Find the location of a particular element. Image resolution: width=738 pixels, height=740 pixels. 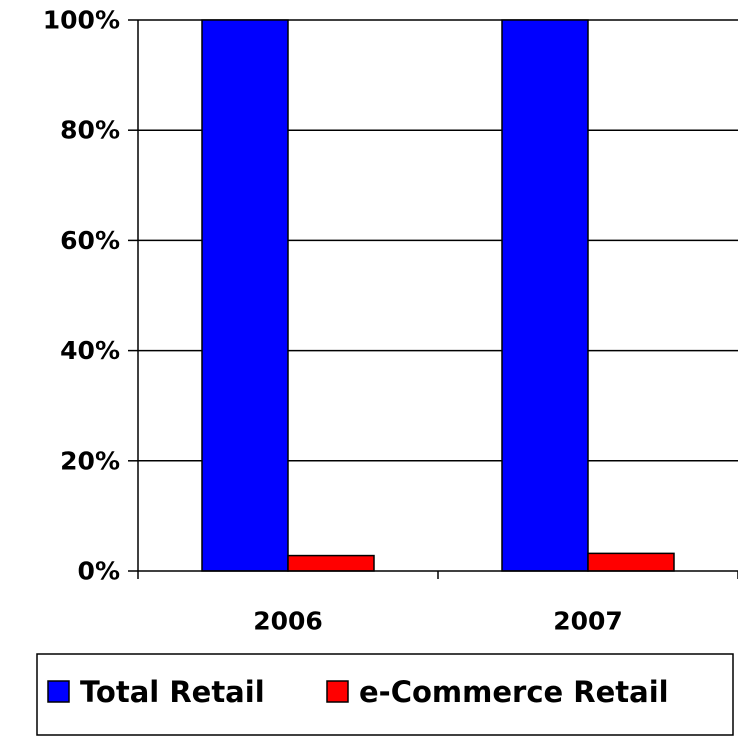

y-tick-label: 80% is located at coordinates (90, 130).